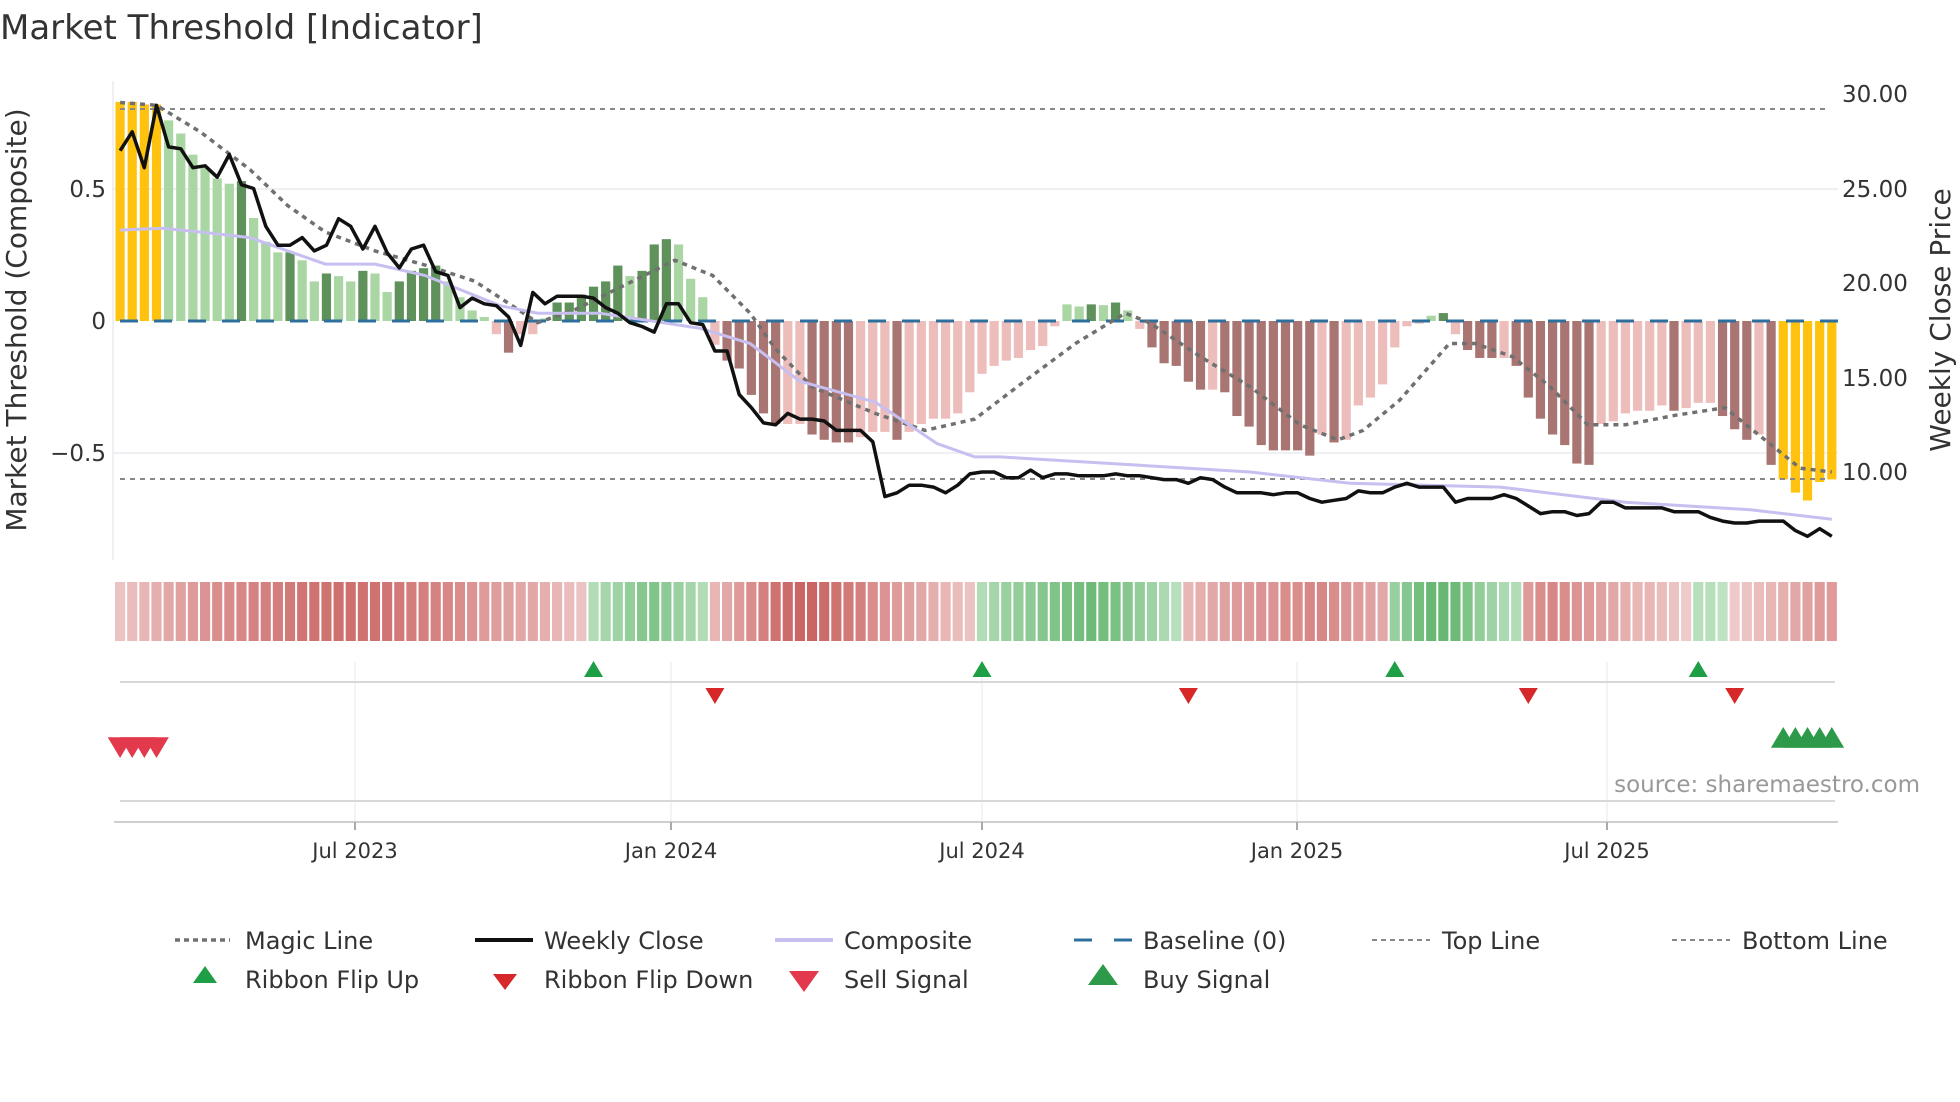  Describe the element at coordinates (624, 941) in the screenshot. I see `legend-label: Weekly Close` at that location.